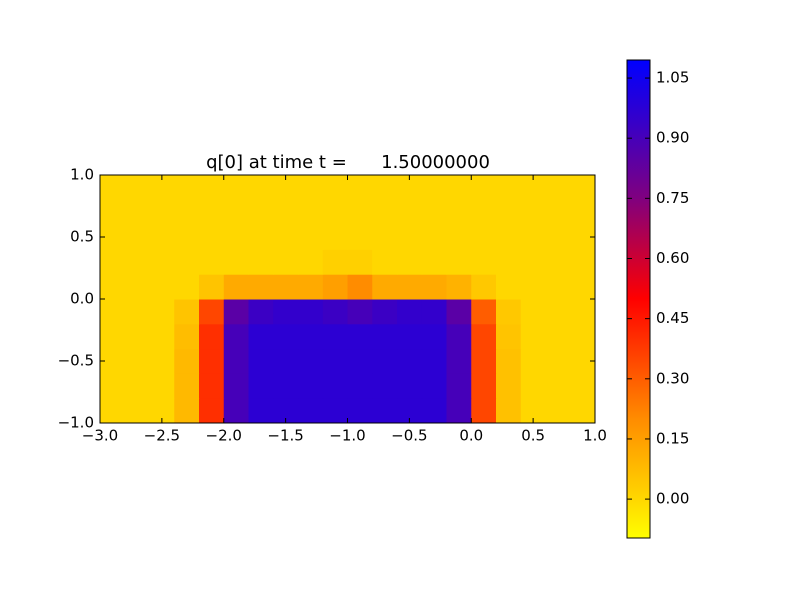 The image size is (800, 600). What do you see at coordinates (672, 438) in the screenshot?
I see `colorbar-tick-label: 0.15` at bounding box center [672, 438].